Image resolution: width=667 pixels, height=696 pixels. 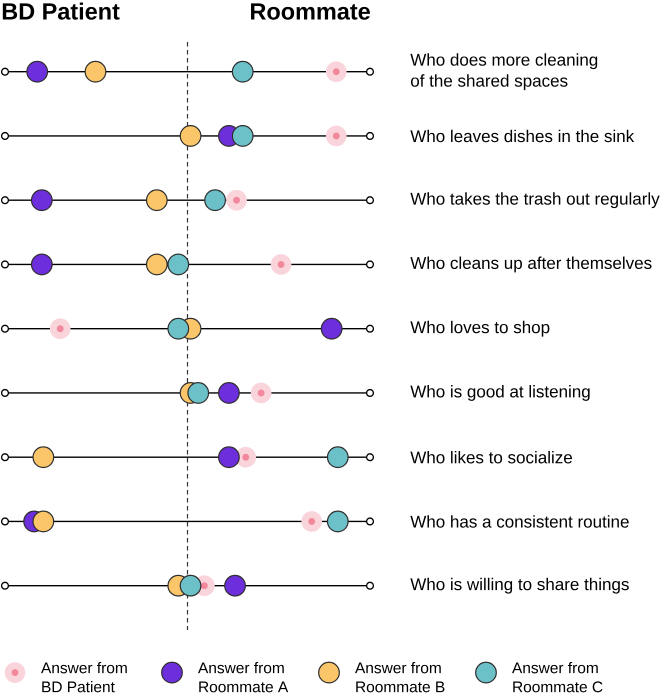 What do you see at coordinates (61, 11) in the screenshot?
I see `text: BD Patient` at bounding box center [61, 11].